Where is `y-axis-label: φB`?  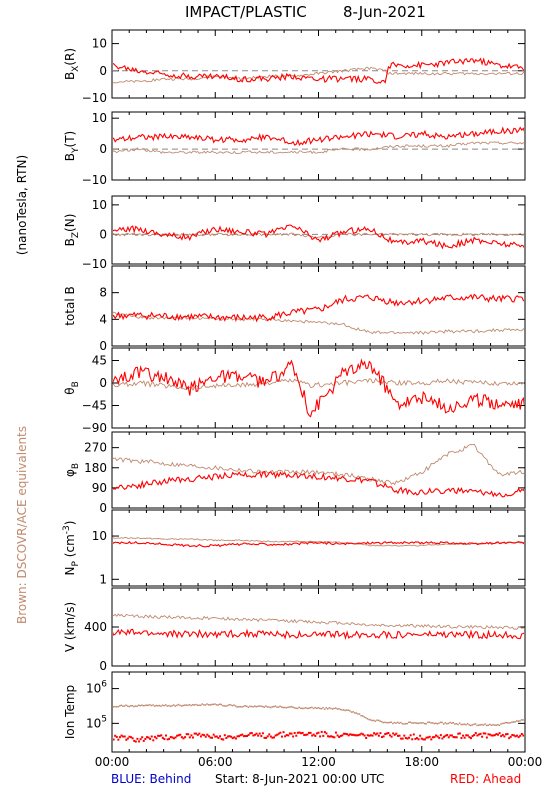 y-axis-label: φB is located at coordinates (72, 470).